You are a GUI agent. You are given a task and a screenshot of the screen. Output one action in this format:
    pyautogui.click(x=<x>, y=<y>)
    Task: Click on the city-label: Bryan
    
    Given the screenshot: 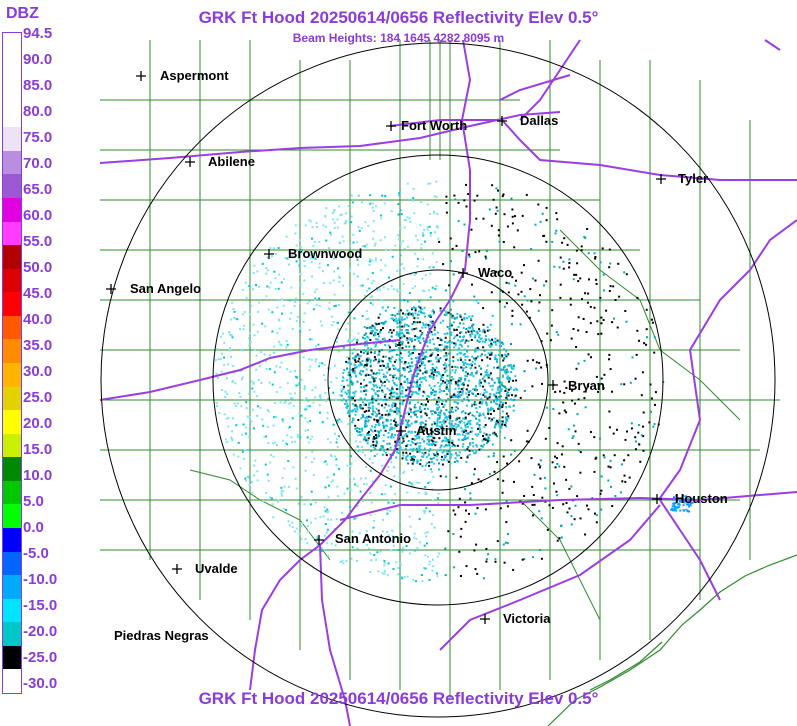 What is the action you would take?
    pyautogui.click(x=586, y=385)
    